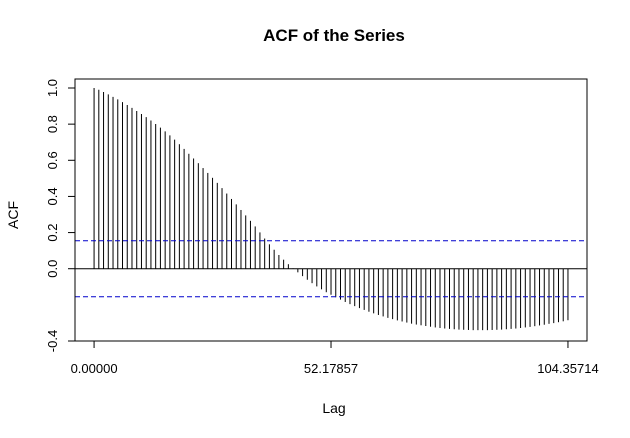 The image size is (630, 438). What do you see at coordinates (52, 233) in the screenshot?
I see `y-tick-label: 0.2` at bounding box center [52, 233].